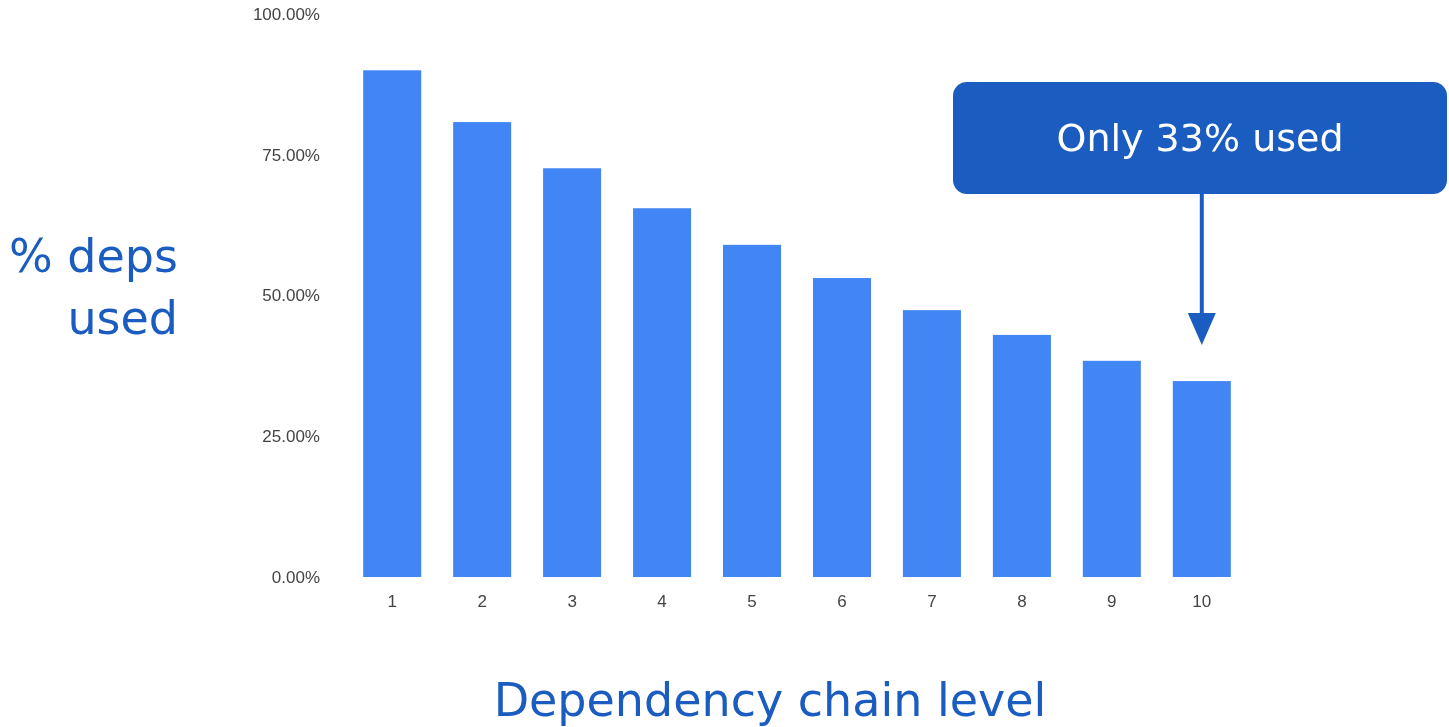  I want to click on x-tick-label: 1, so click(392, 601).